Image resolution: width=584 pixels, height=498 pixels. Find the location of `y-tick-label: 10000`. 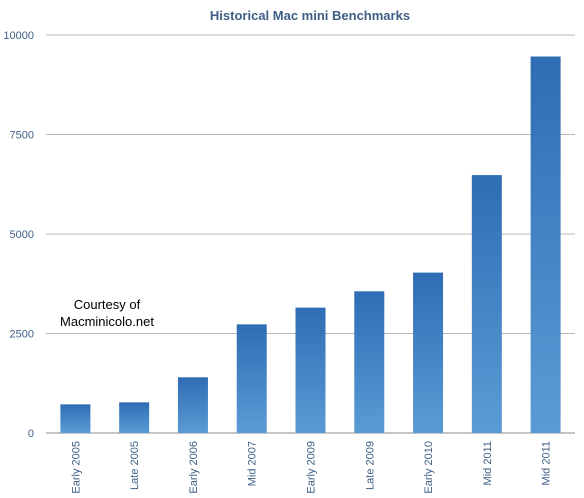

y-tick-label: 10000 is located at coordinates (18, 36).